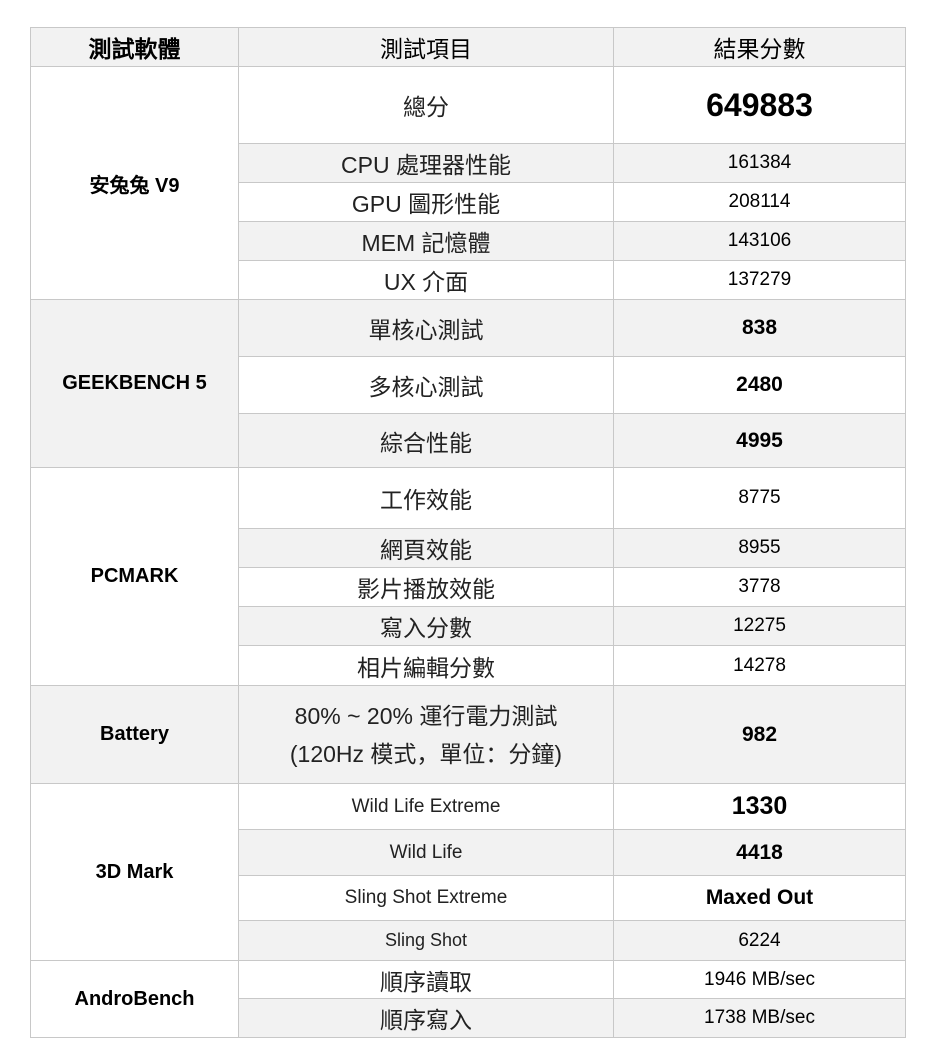 Image resolution: width=944 pixels, height=1064 pixels. What do you see at coordinates (426, 163) in the screenshot?
I see `item-cell: CPU 處理器性能` at bounding box center [426, 163].